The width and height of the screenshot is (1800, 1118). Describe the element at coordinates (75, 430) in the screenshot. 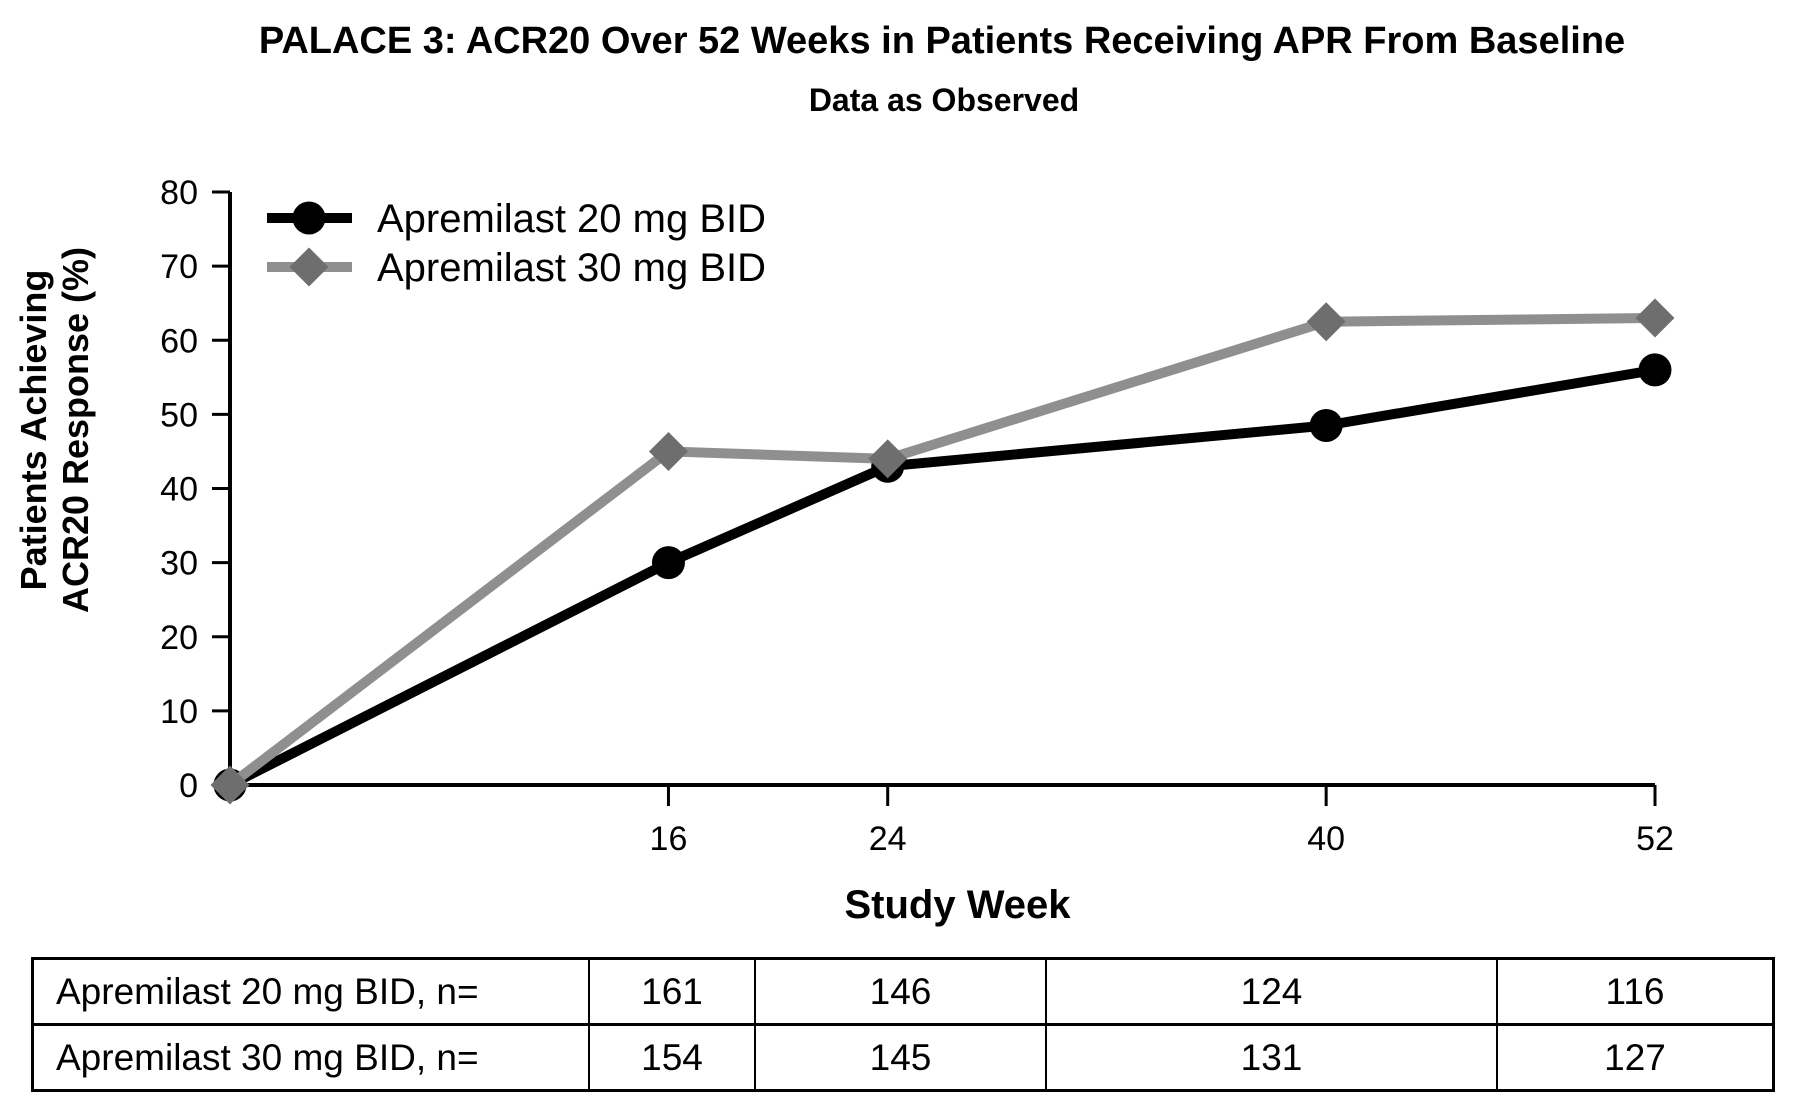

I see `y-axis-label-line: ACR20 Response (%)` at that location.